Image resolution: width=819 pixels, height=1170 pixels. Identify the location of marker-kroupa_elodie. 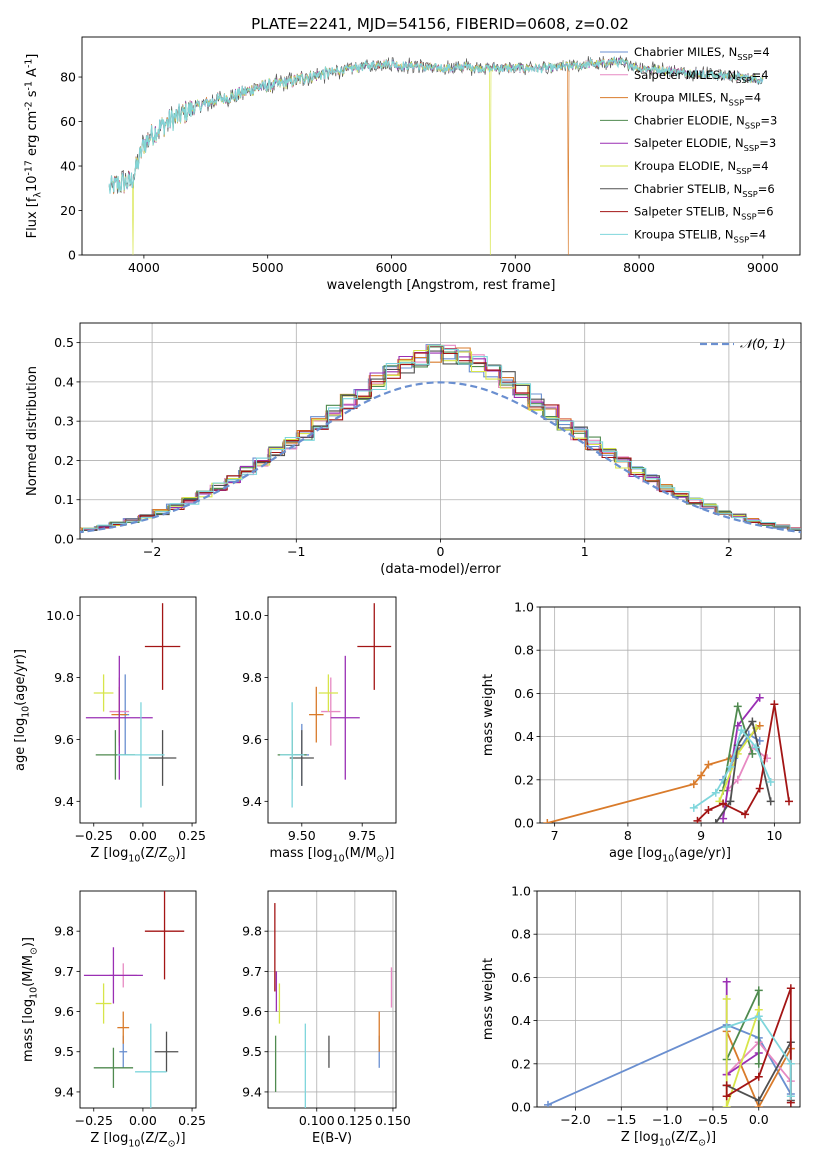
(726, 1105).